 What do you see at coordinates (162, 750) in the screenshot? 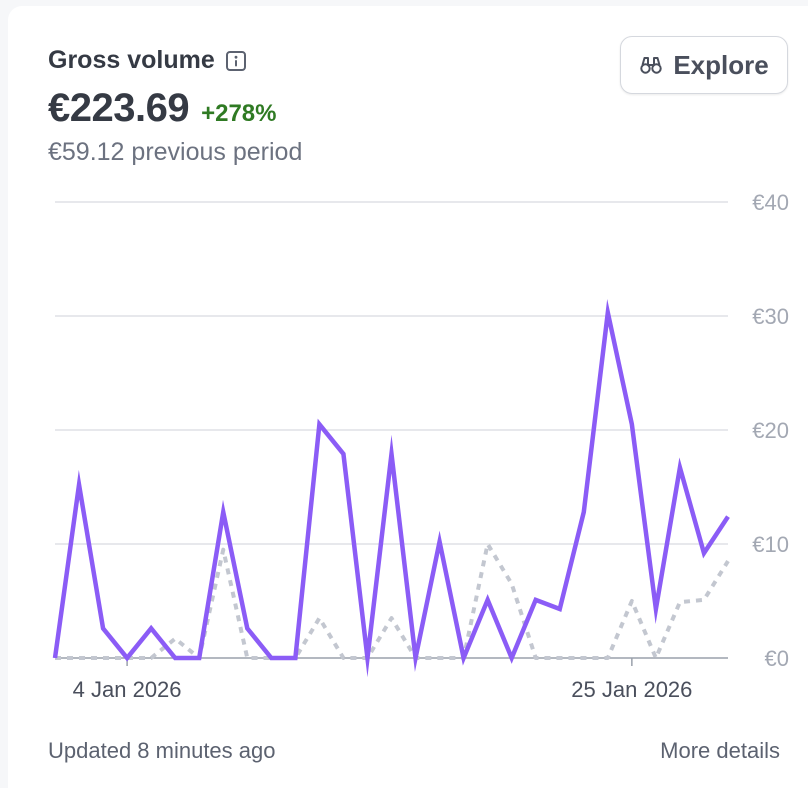
I see `updated-text: Updated 8 minutes ago` at bounding box center [162, 750].